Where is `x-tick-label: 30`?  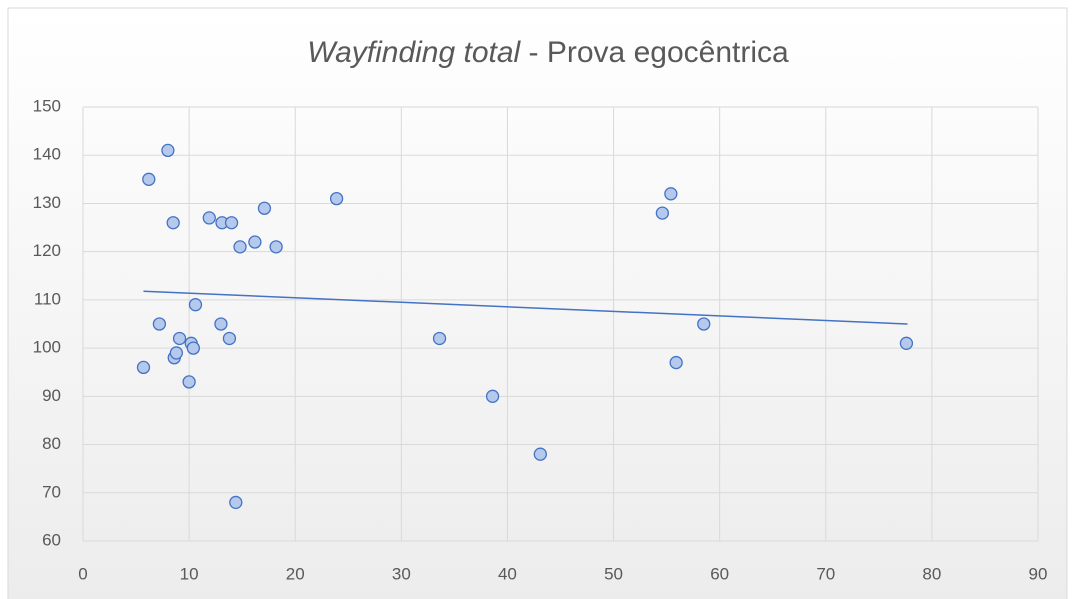 x-tick-label: 30 is located at coordinates (401, 573).